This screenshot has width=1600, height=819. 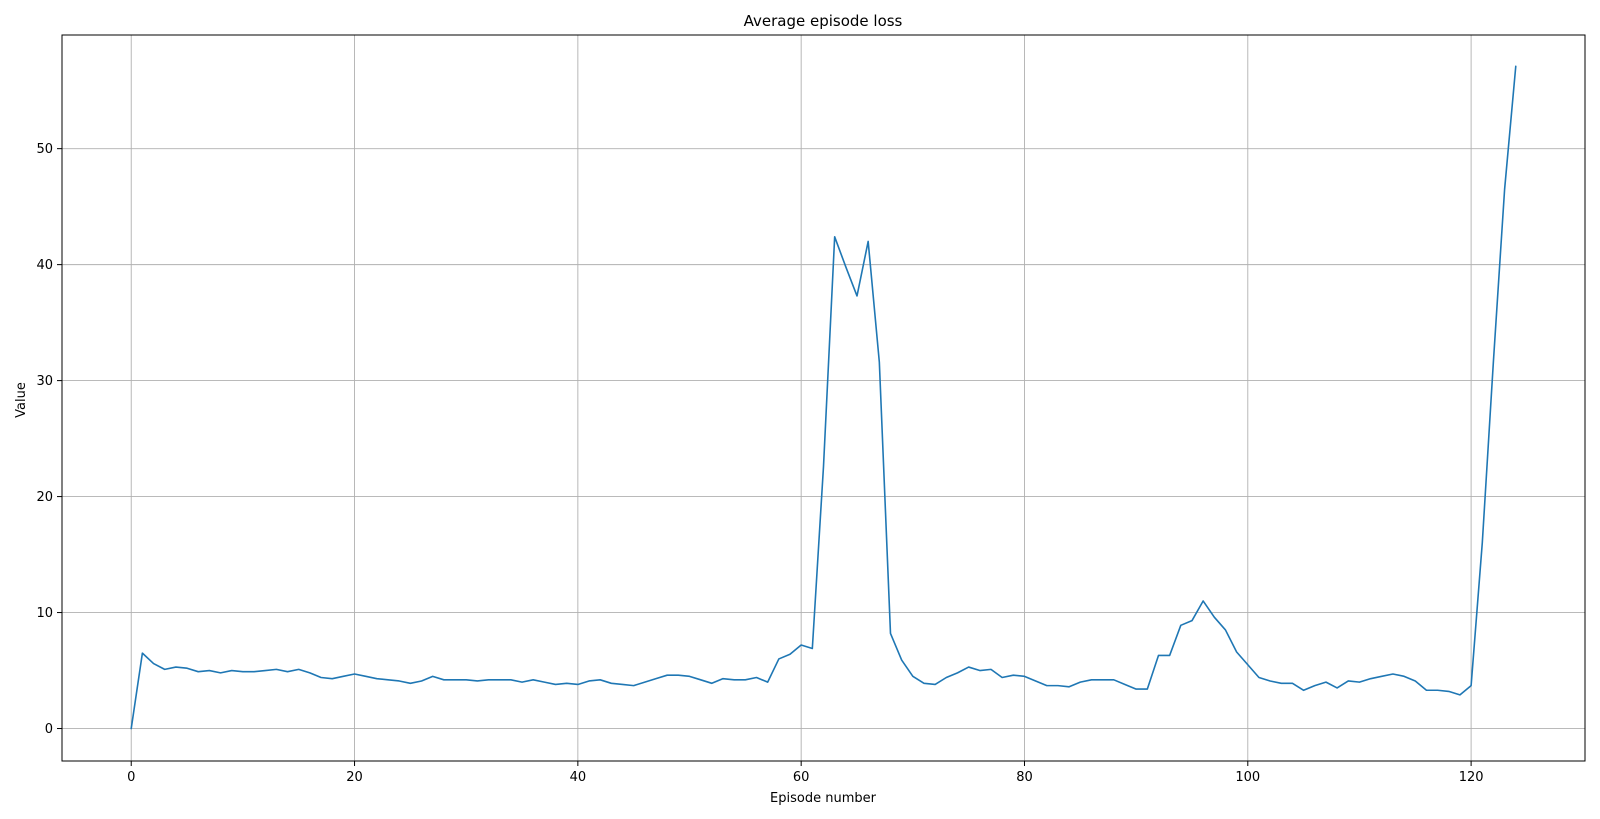 What do you see at coordinates (354, 777) in the screenshot?
I see `x-tick-label: 20` at bounding box center [354, 777].